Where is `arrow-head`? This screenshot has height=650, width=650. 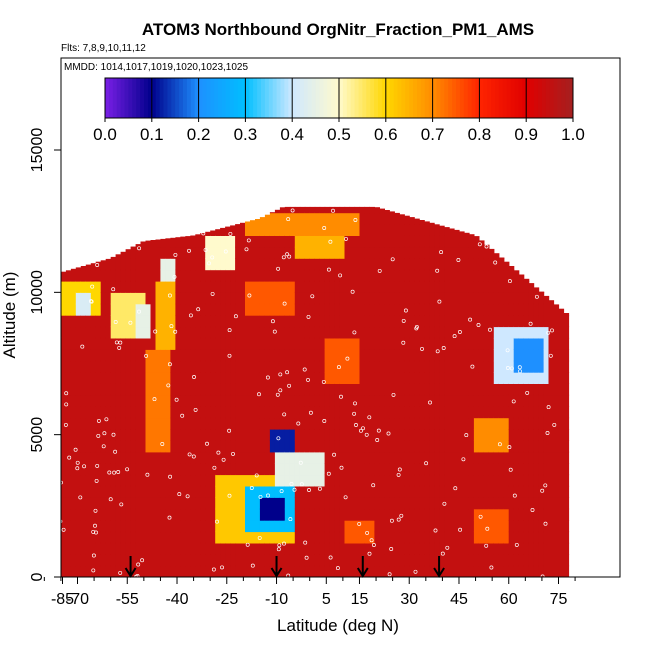
arrow-head is located at coordinates (130, 572).